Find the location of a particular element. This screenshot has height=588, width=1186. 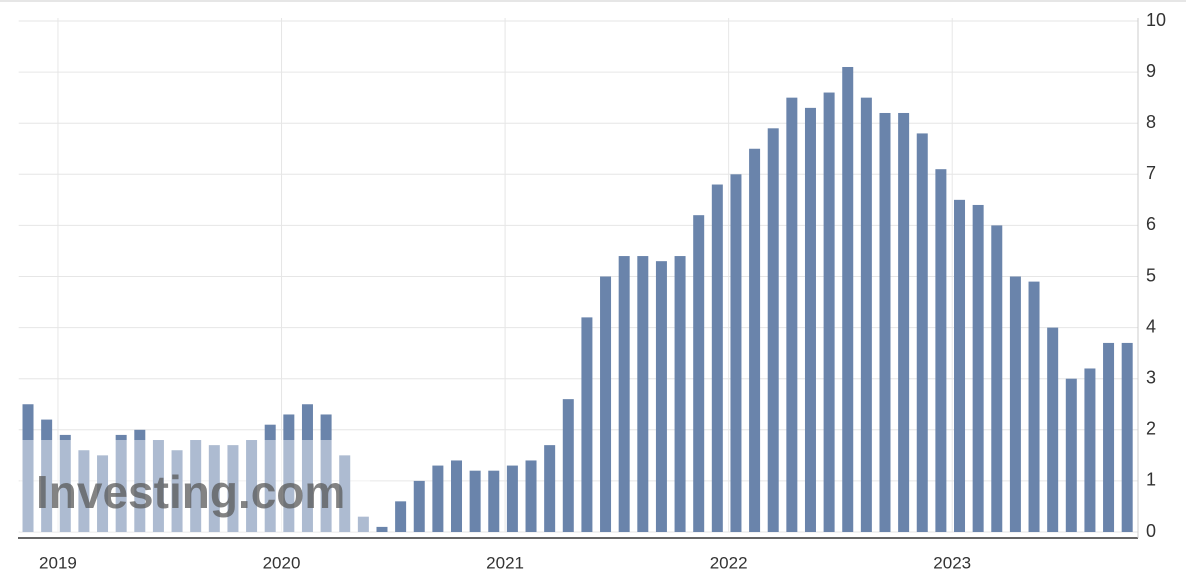

y-tick-label: 6 is located at coordinates (1151, 224).